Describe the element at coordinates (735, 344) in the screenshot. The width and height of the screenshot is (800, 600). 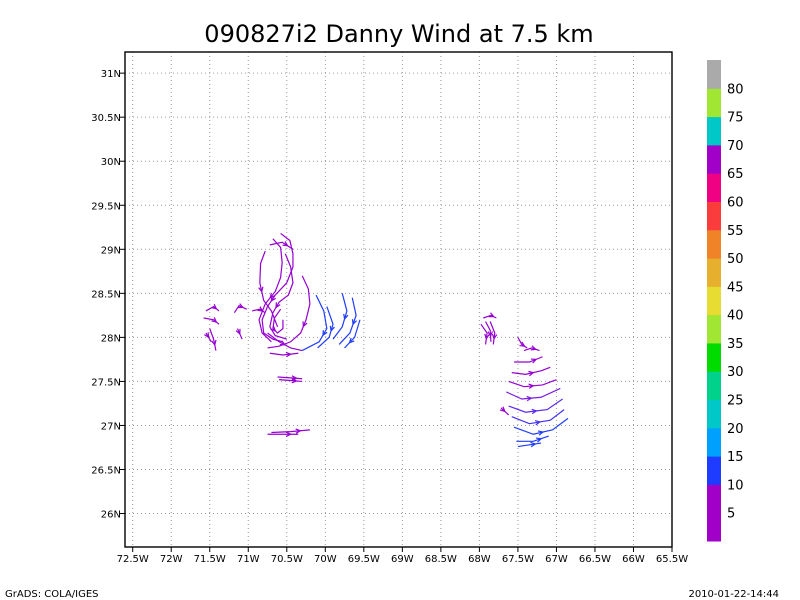
I see `colorbar-label: 35` at that location.